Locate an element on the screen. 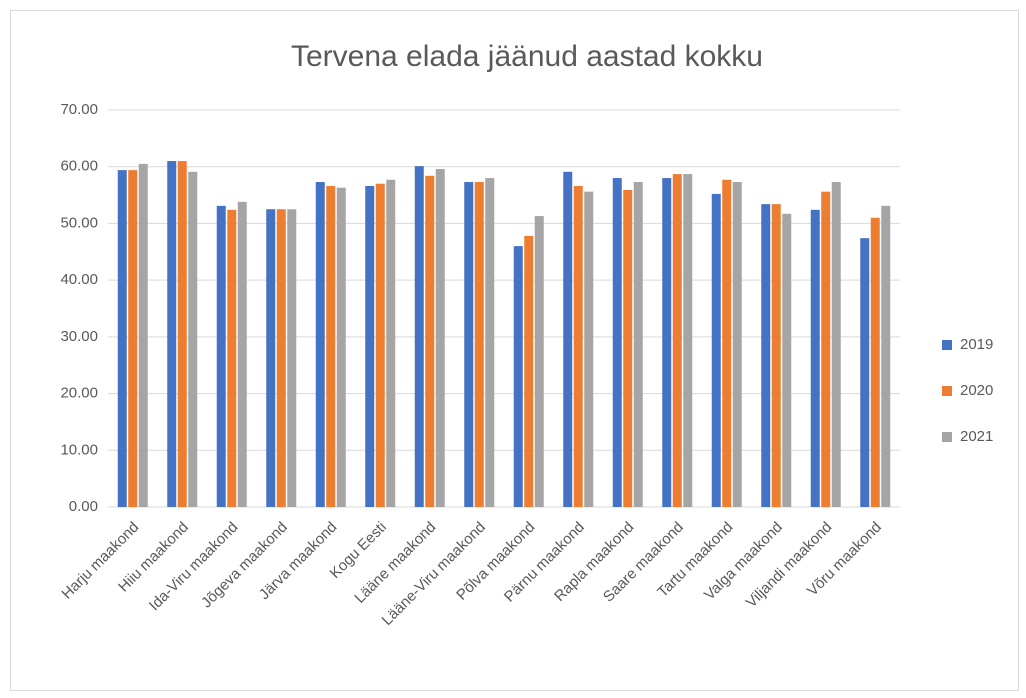 This screenshot has height=698, width=1026. y-tick-label: 70.00 is located at coordinates (79, 109).